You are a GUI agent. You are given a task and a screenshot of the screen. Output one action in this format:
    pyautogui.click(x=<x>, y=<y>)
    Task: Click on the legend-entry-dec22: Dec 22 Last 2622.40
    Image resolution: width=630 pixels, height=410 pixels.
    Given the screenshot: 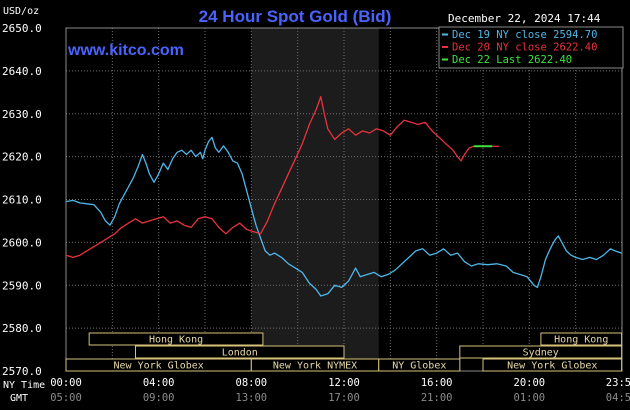 What is the action you would take?
    pyautogui.click(x=512, y=60)
    